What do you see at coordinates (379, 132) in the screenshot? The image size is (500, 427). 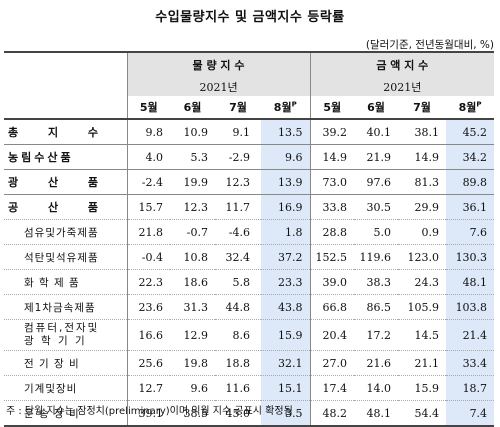 I see `value-cell: 40.1` at bounding box center [379, 132].